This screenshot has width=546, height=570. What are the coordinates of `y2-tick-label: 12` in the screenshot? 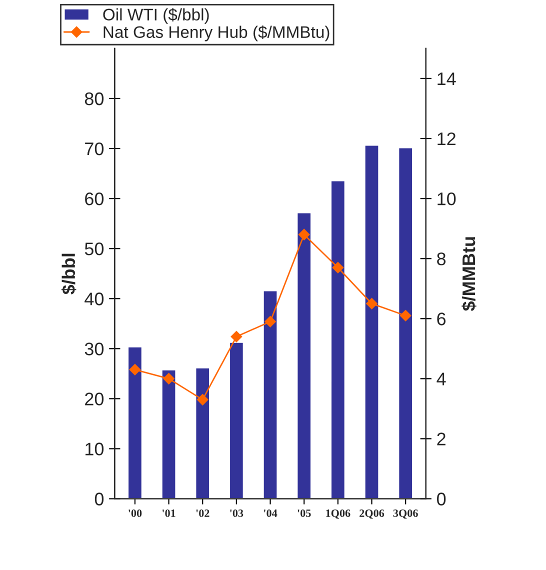 It's located at (447, 139).